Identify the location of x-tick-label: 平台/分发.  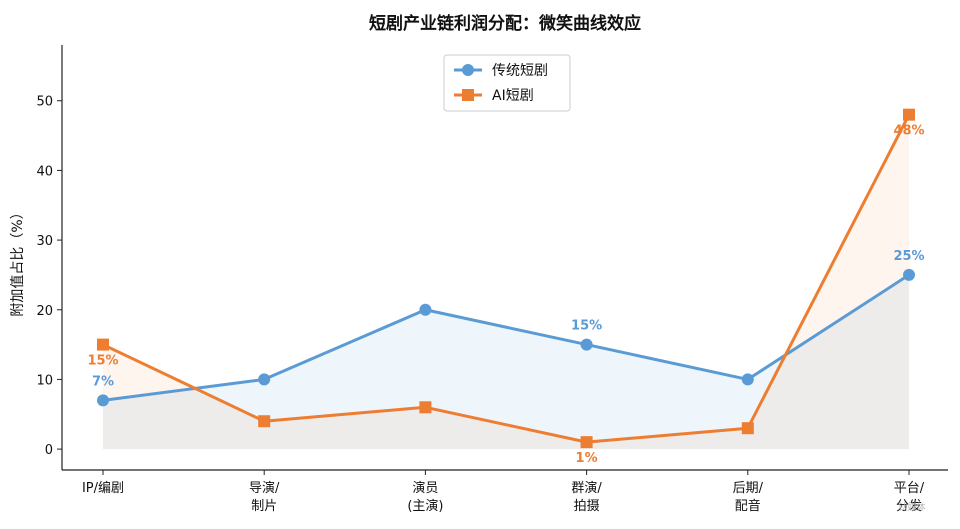
(909, 497).